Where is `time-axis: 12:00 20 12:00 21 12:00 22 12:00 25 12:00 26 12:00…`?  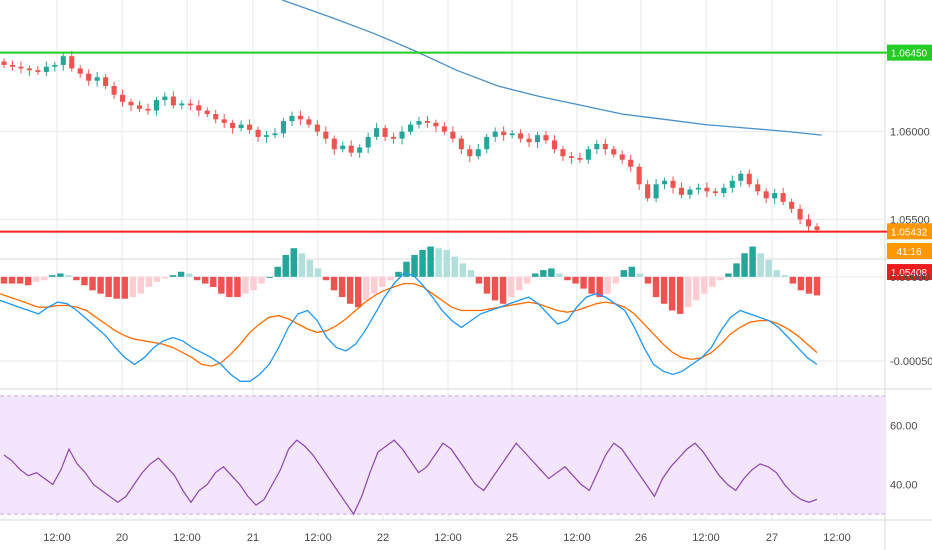 time-axis: 12:00 20 12:00 21 12:00 22 12:00 25 12:00 26 12:00… is located at coordinates (447, 538).